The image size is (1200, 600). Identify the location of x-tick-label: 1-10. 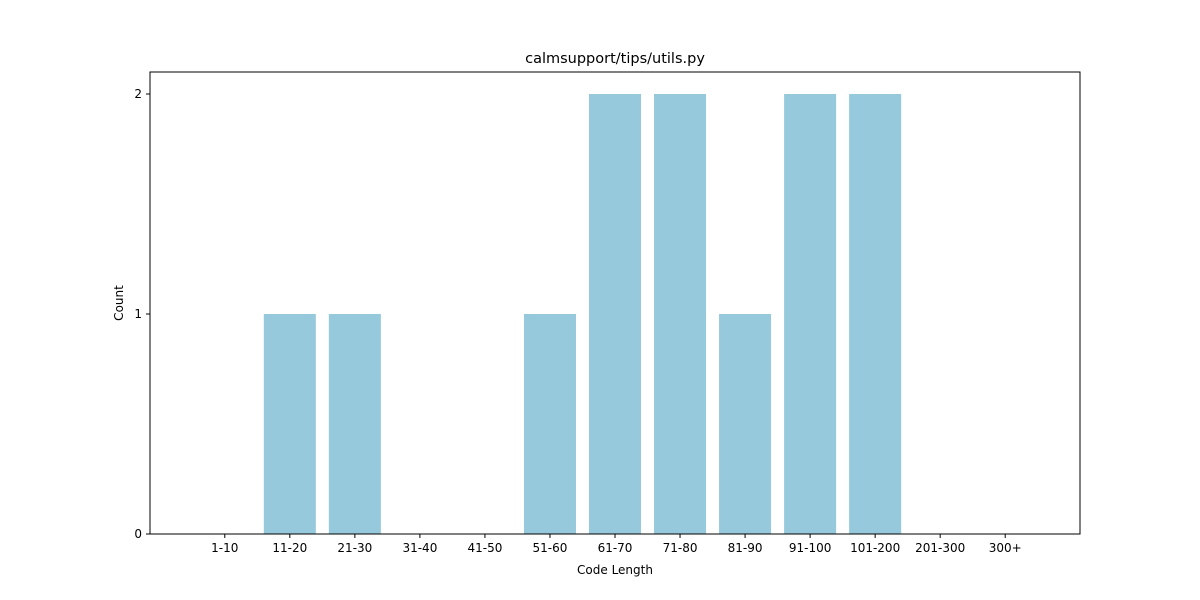
(224, 548).